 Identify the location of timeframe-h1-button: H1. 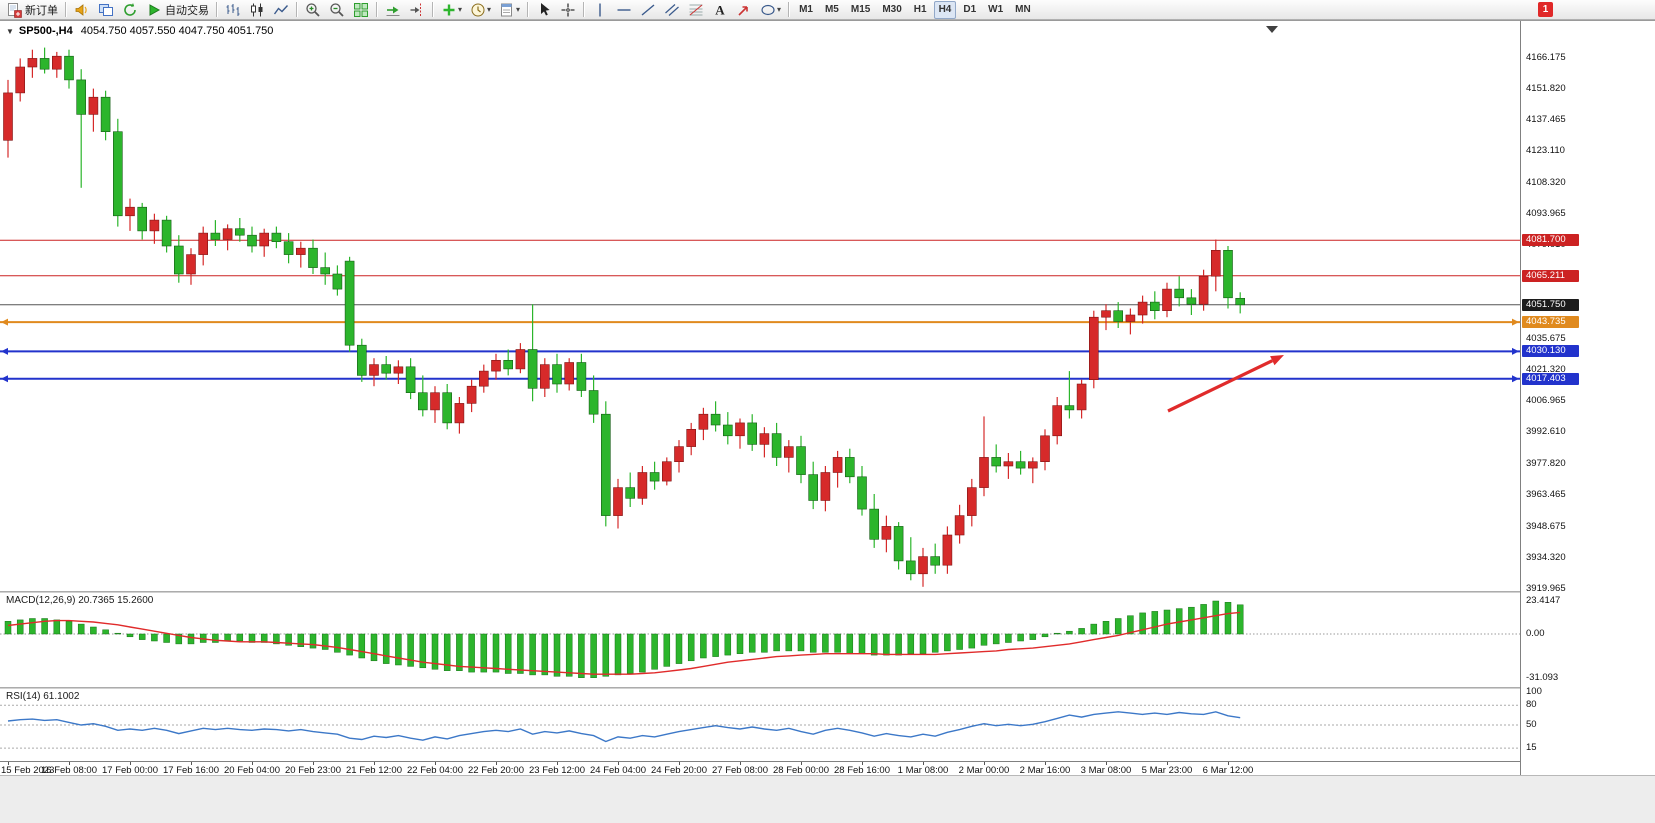
(920, 9).